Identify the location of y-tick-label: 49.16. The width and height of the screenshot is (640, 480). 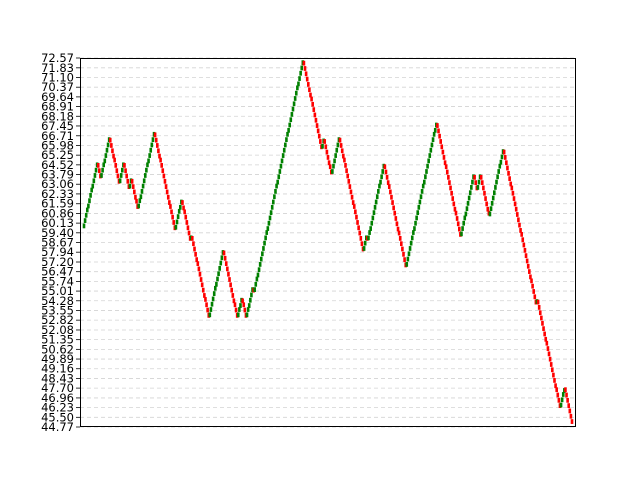
(57, 369).